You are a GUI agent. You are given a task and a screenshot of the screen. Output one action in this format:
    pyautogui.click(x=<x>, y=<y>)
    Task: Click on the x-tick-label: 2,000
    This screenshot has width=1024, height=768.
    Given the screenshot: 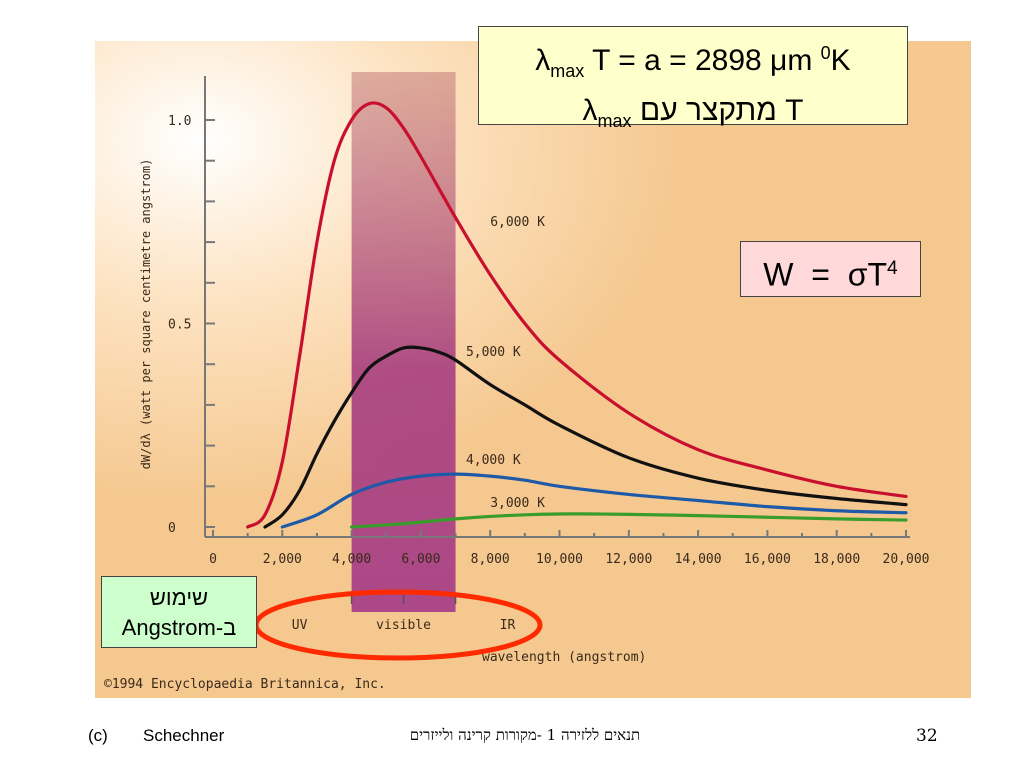 What is the action you would take?
    pyautogui.click(x=282, y=559)
    